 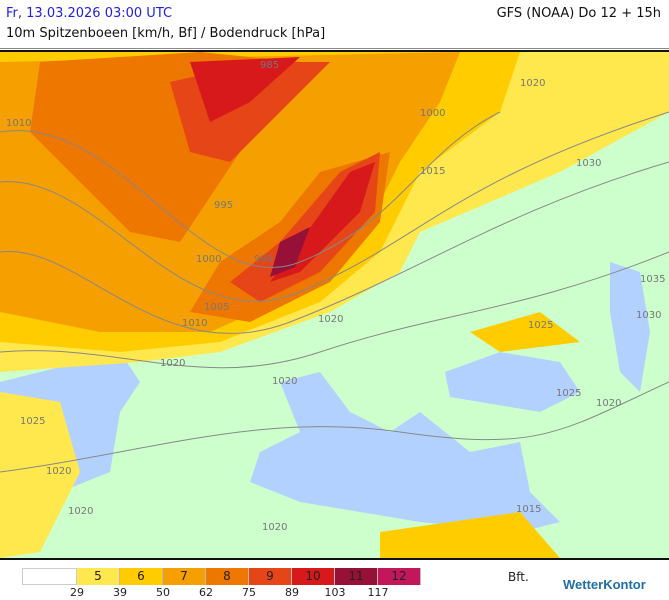 What do you see at coordinates (120, 592) in the screenshot?
I see `legend-tick: 39` at bounding box center [120, 592].